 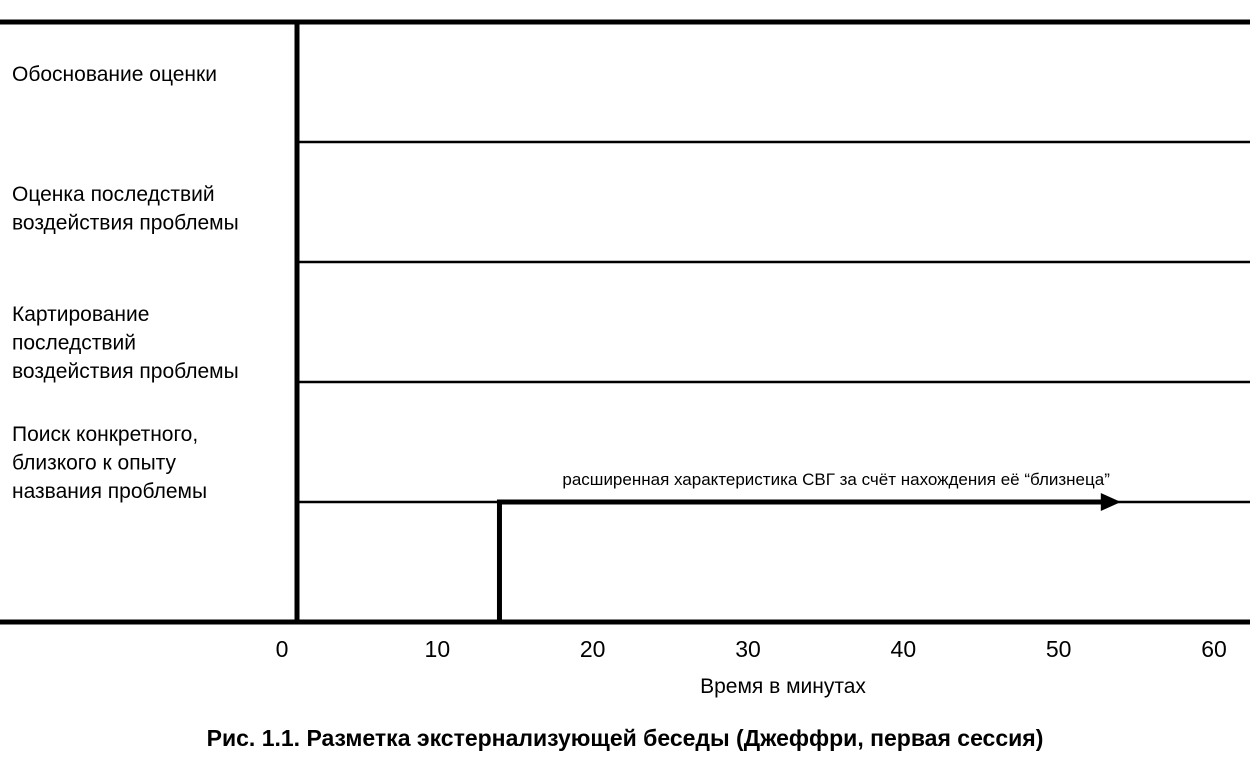 What do you see at coordinates (799, 560) in the screenshot?
I see `step-arrow` at bounding box center [799, 560].